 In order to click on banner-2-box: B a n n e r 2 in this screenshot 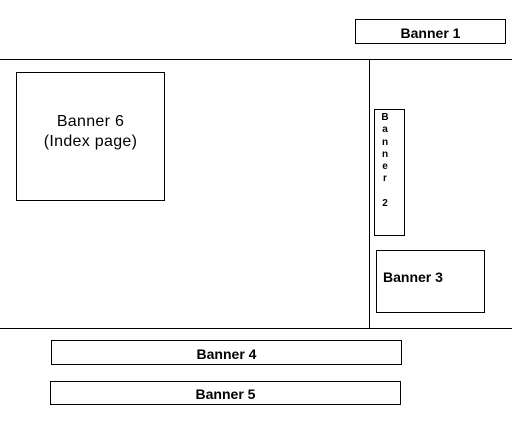, I will do `click(389, 172)`.